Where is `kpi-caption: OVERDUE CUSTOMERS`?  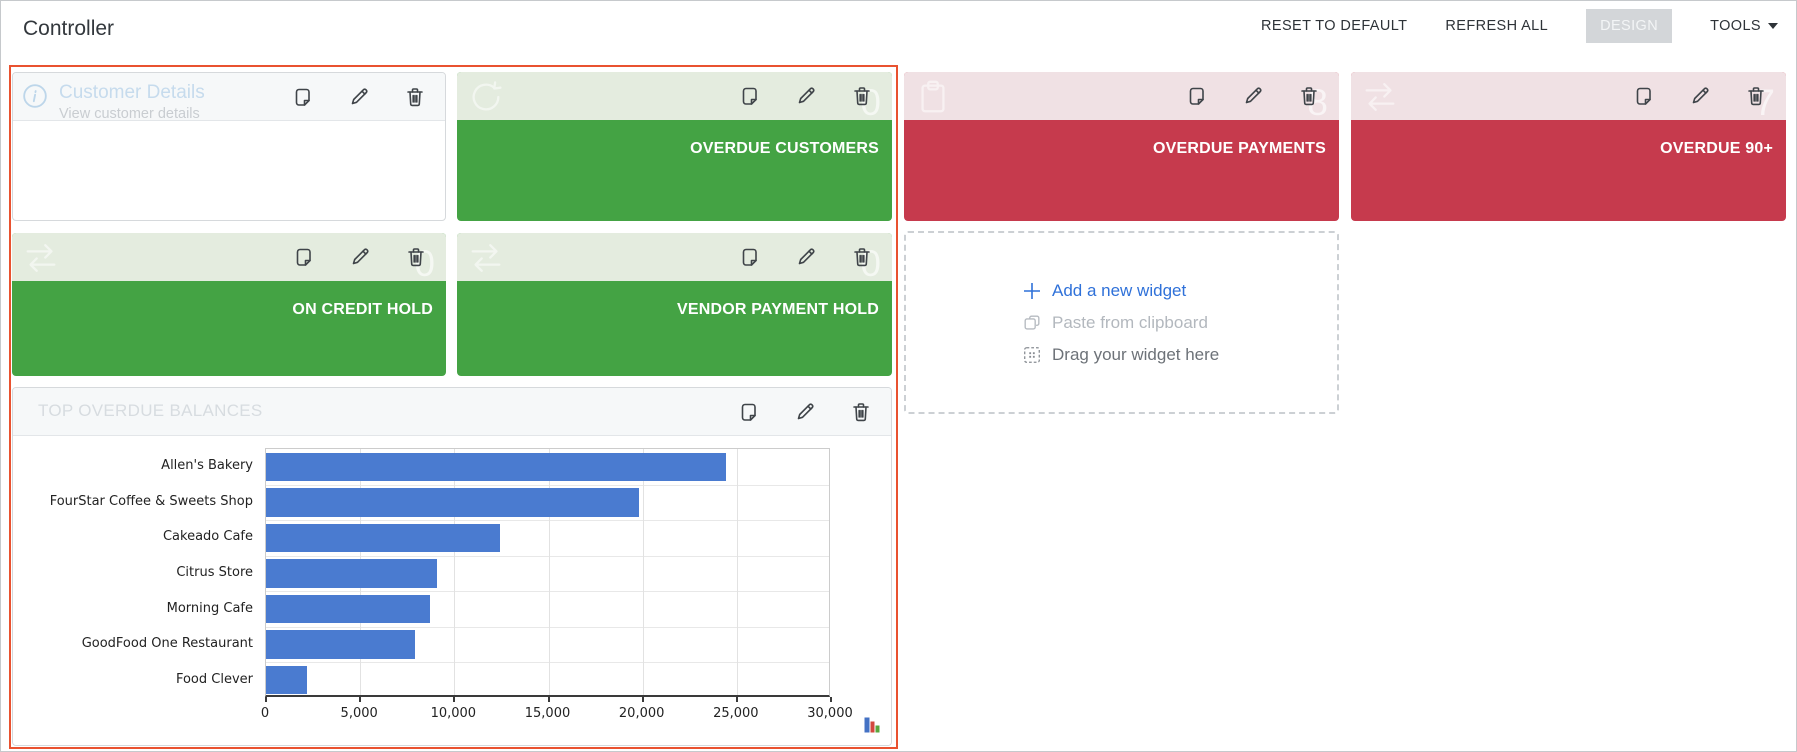 kpi-caption: OVERDUE CUSTOMERS is located at coordinates (784, 148).